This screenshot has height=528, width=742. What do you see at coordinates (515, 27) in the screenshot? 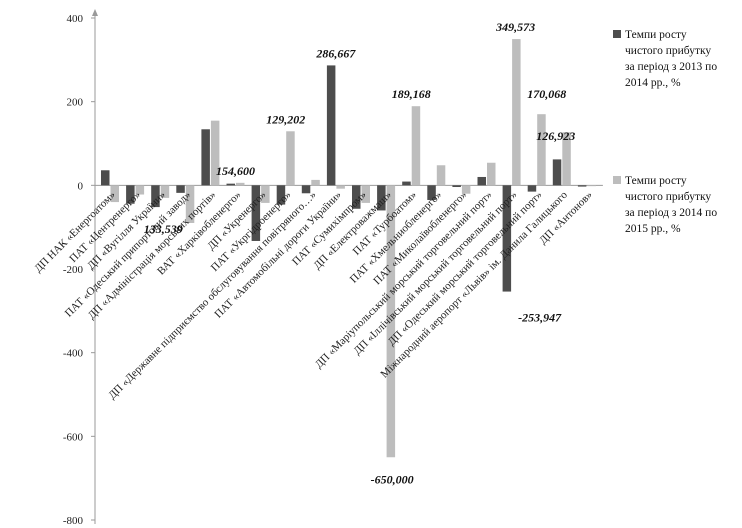
I see `data-label: 349,573` at bounding box center [515, 27].